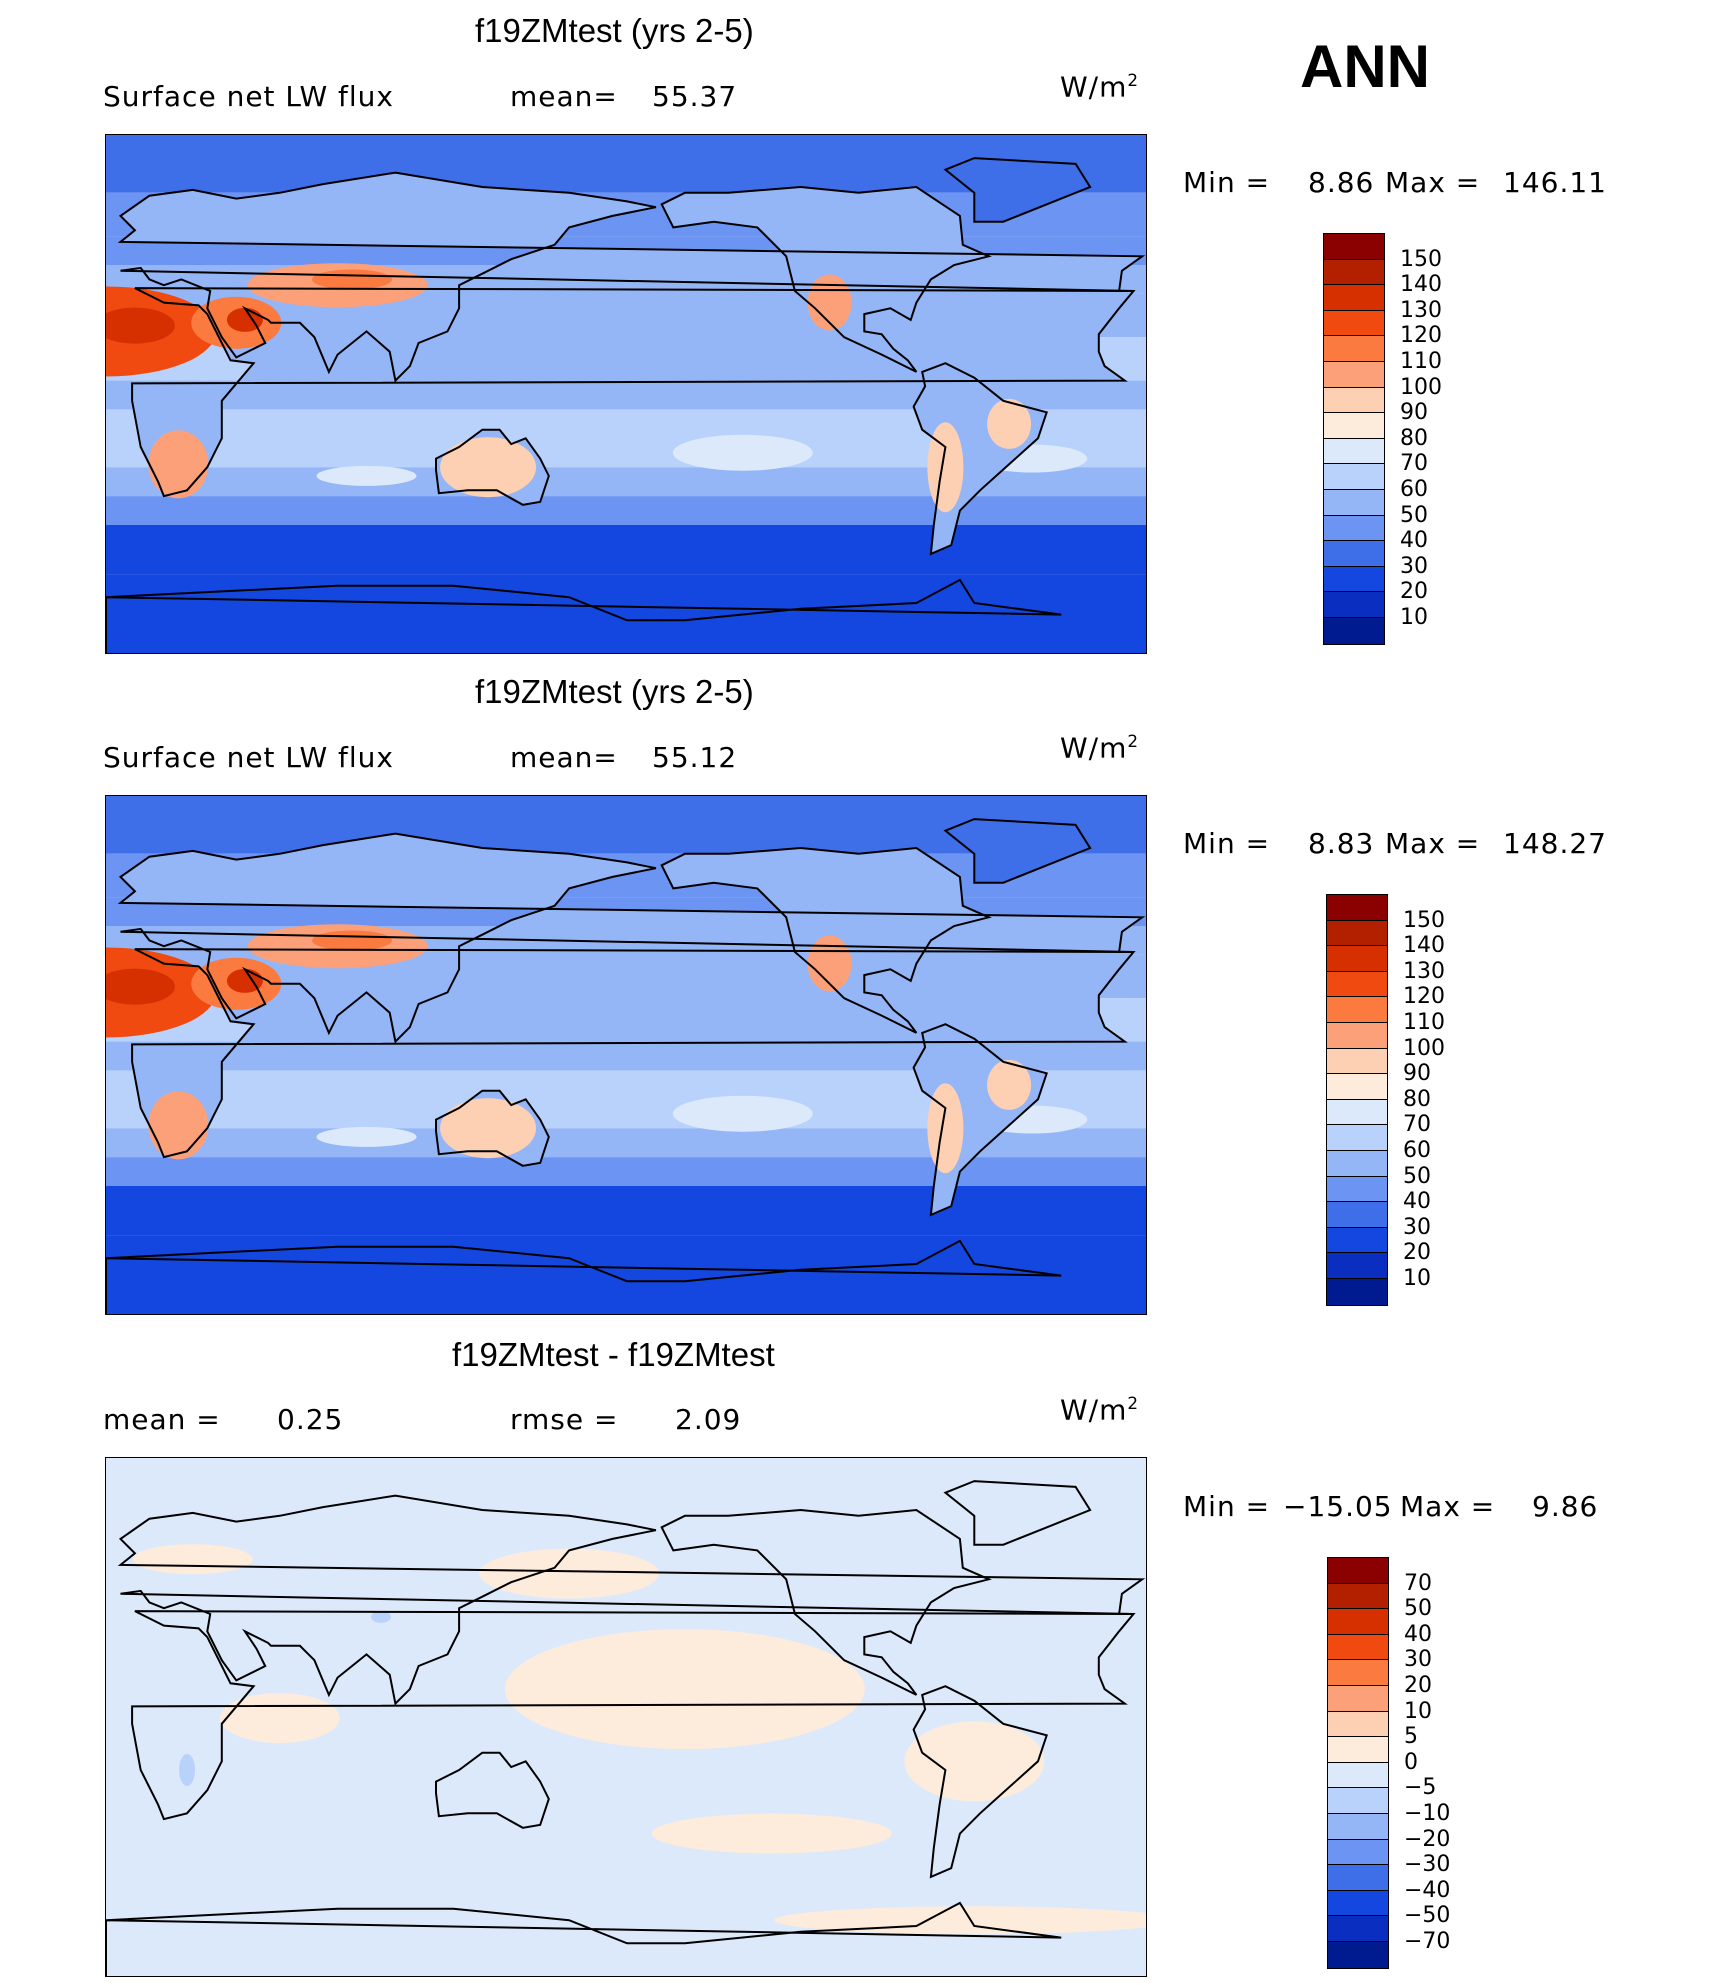  I want to click on colorbar-tick-label: 130, so click(1421, 310).